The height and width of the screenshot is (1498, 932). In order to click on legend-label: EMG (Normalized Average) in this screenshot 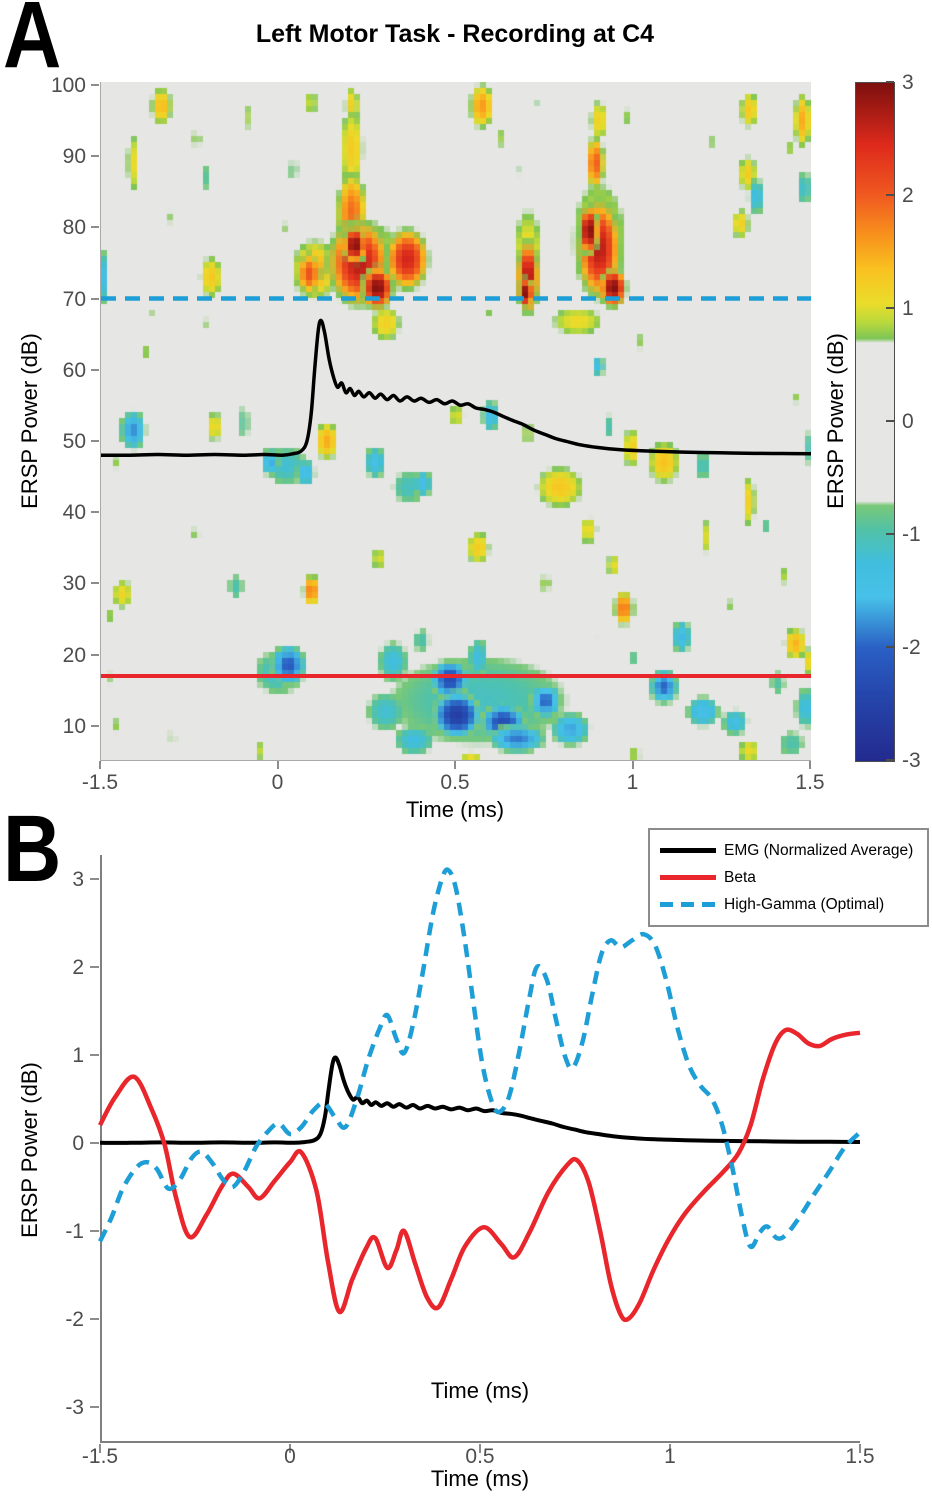, I will do `click(819, 850)`.